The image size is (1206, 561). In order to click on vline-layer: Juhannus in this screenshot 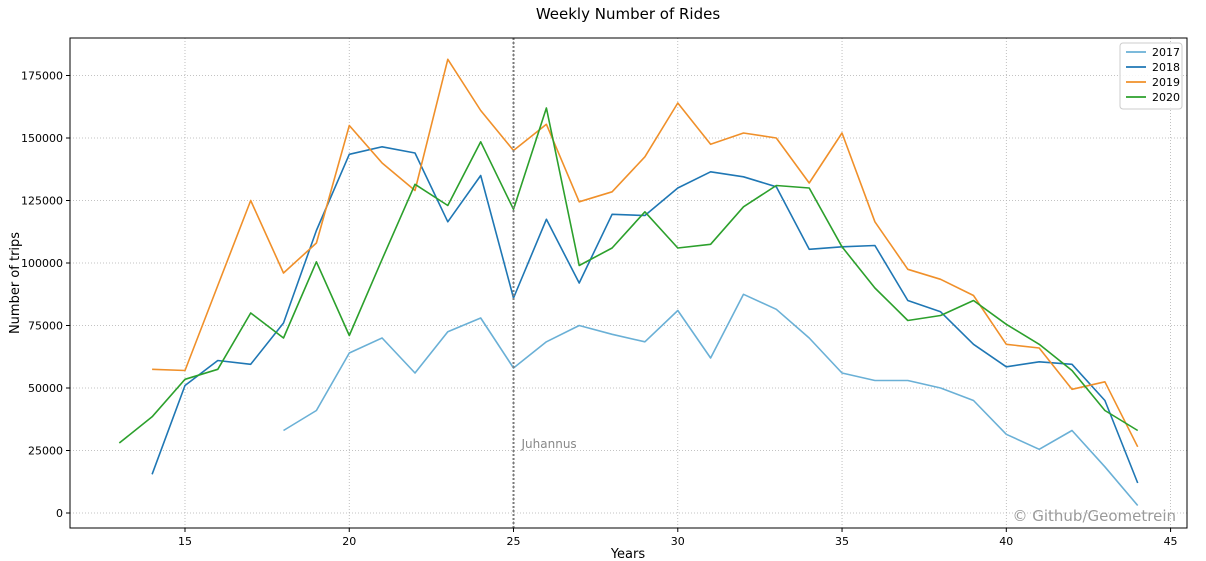, I will do `click(544, 283)`.